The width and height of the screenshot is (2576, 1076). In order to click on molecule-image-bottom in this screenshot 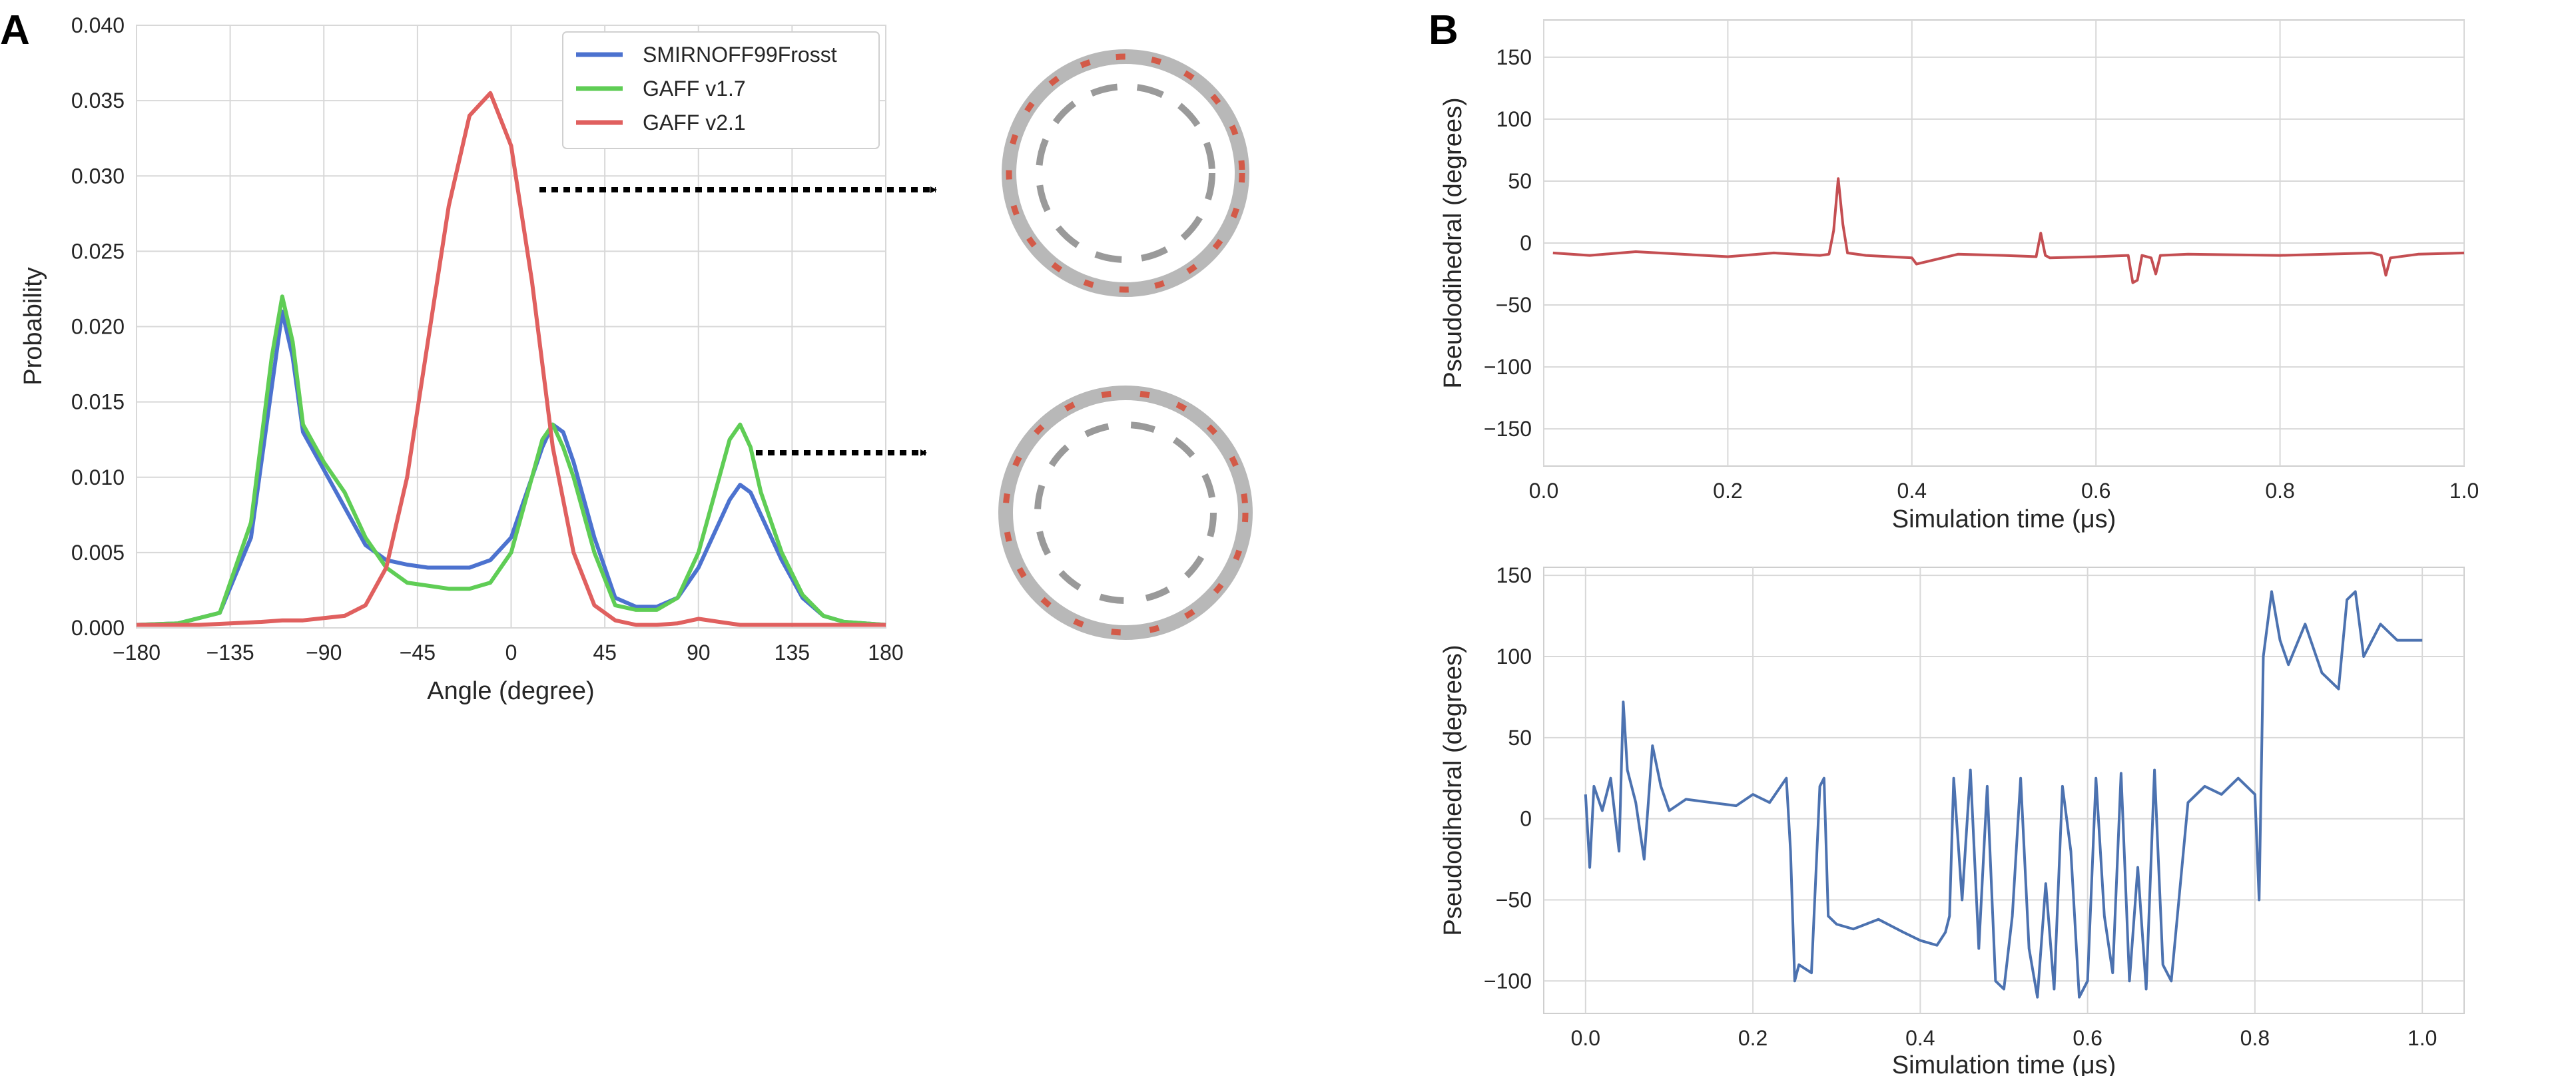, I will do `click(1125, 513)`.